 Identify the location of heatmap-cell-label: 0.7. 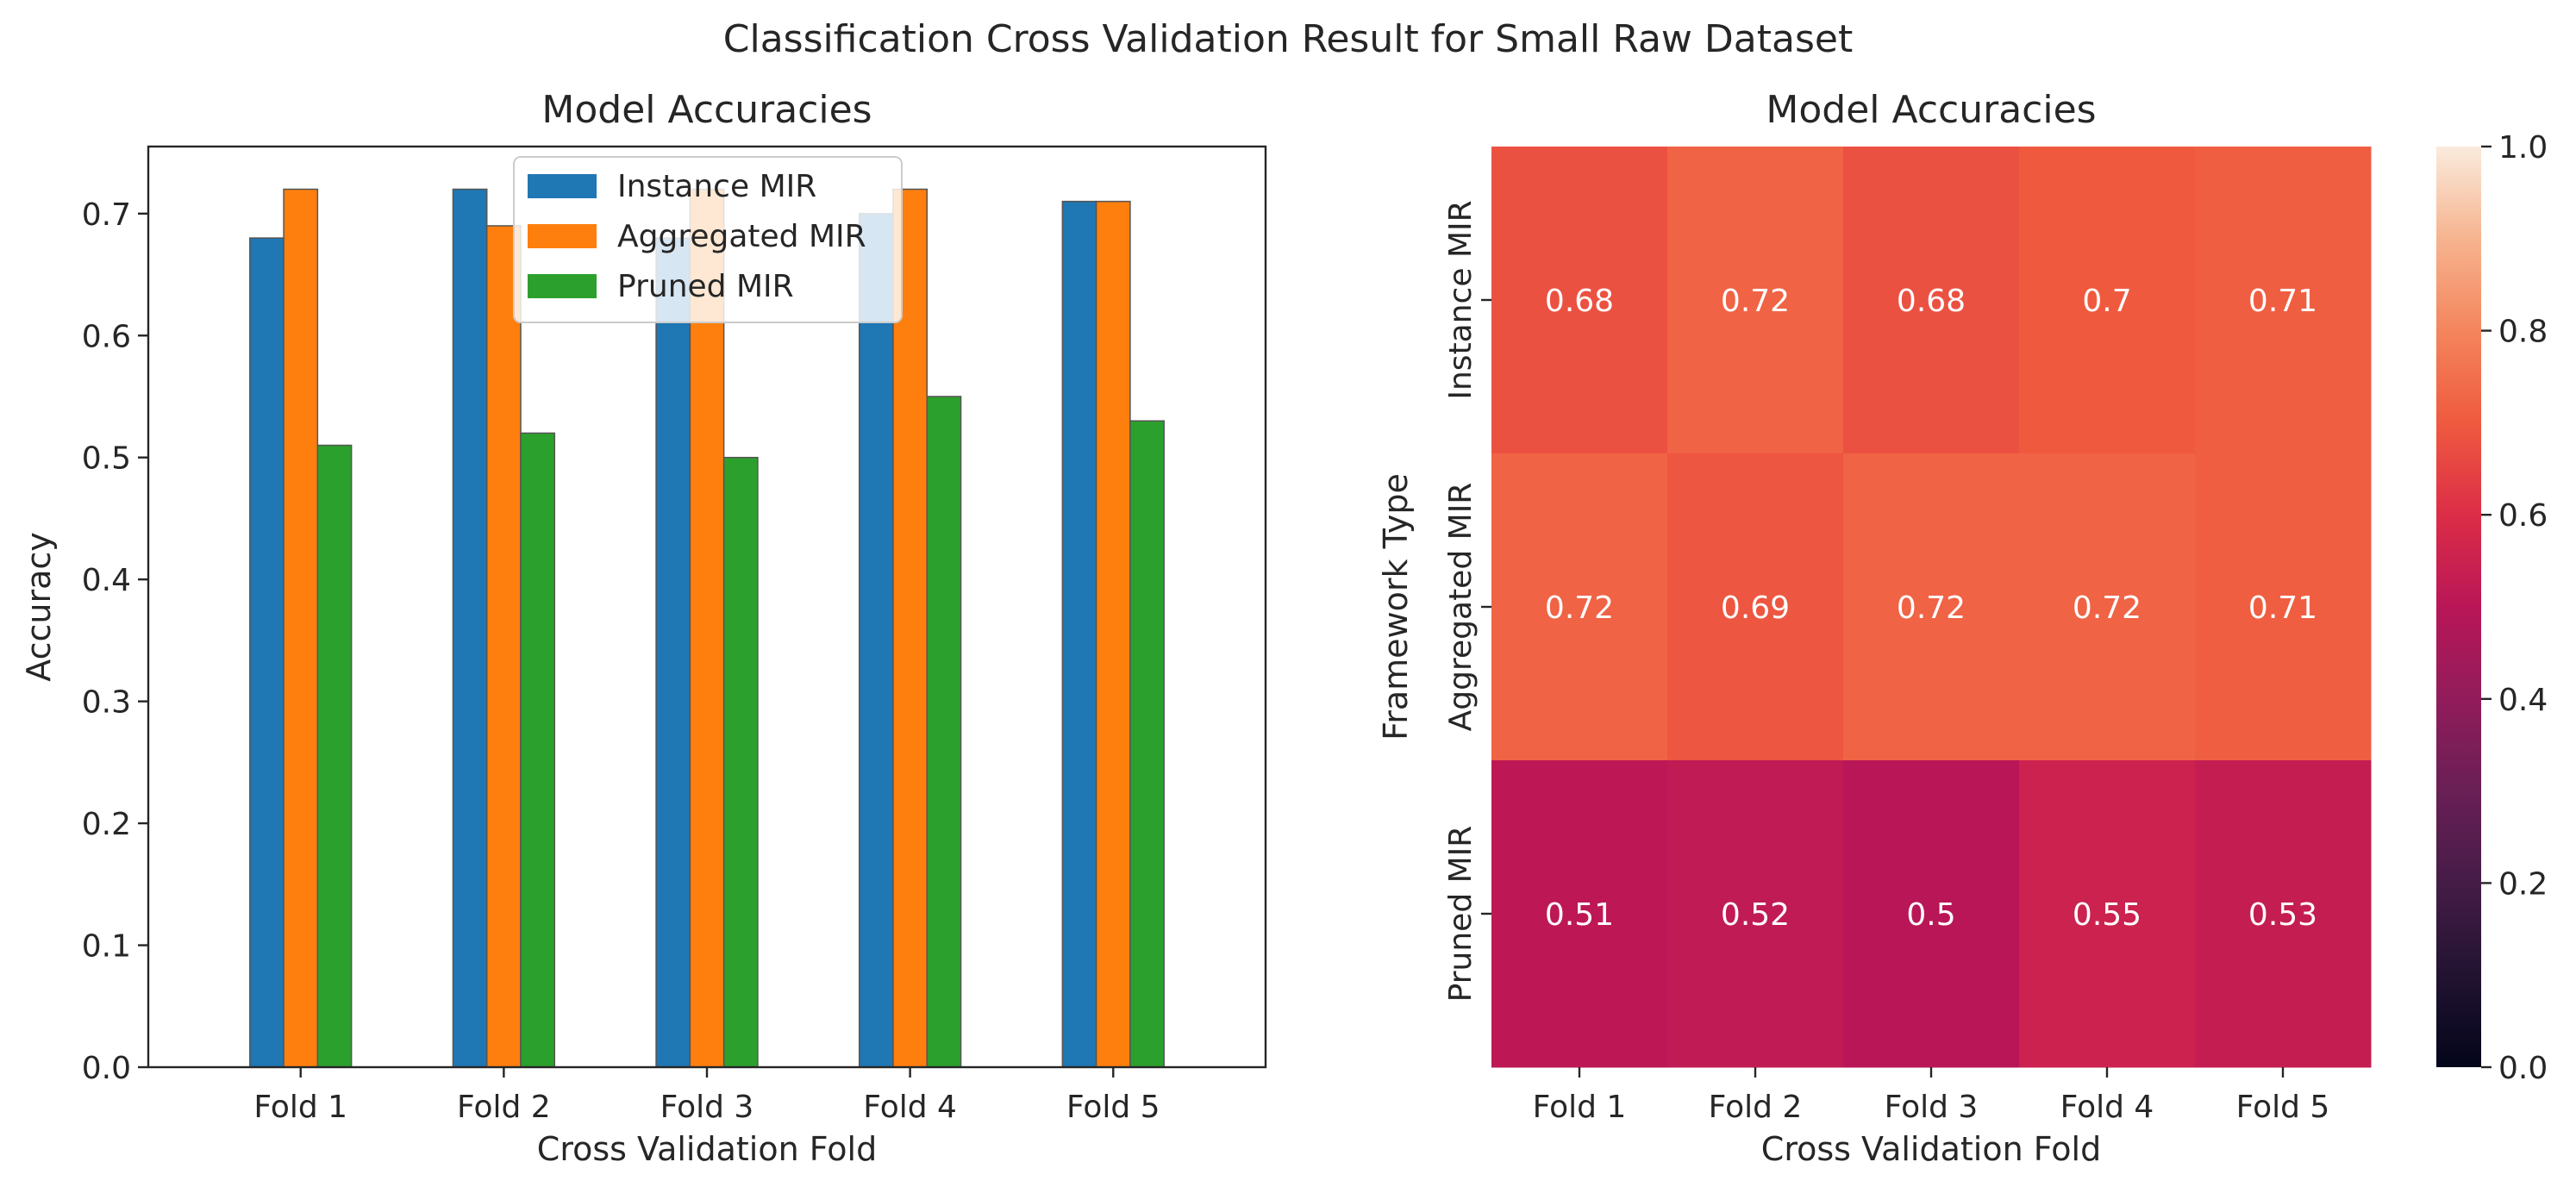
(2106, 302).